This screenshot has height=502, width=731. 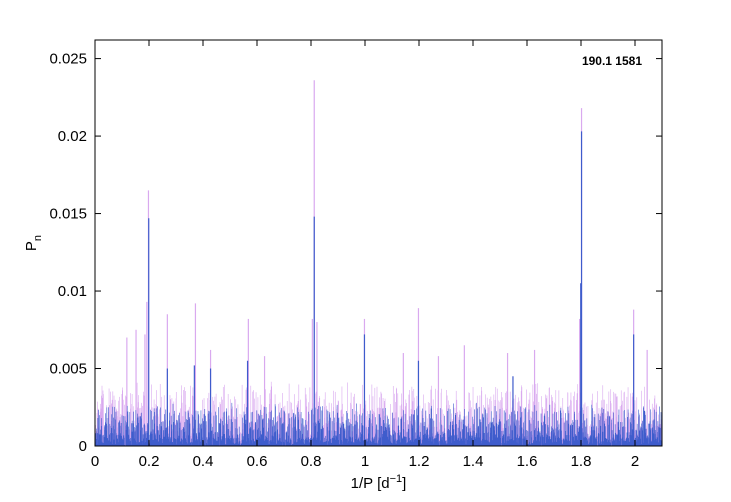 What do you see at coordinates (83, 446) in the screenshot?
I see `y-tick-label: 0` at bounding box center [83, 446].